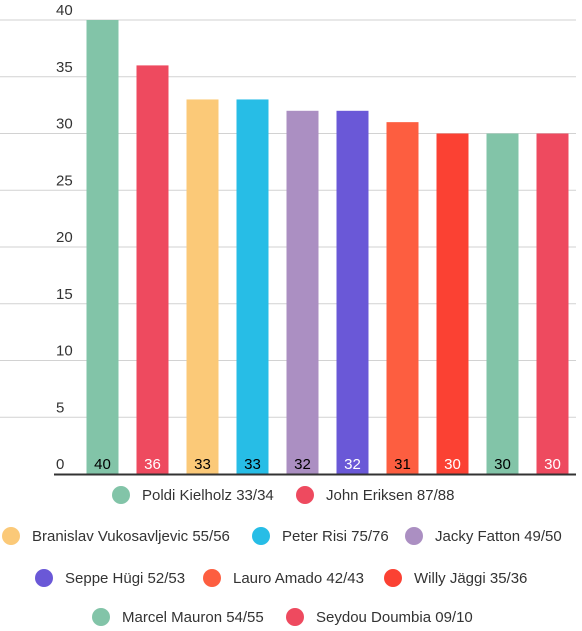 Image resolution: width=582 pixels, height=631 pixels. What do you see at coordinates (60, 464) in the screenshot?
I see `y-tick-label: 0` at bounding box center [60, 464].